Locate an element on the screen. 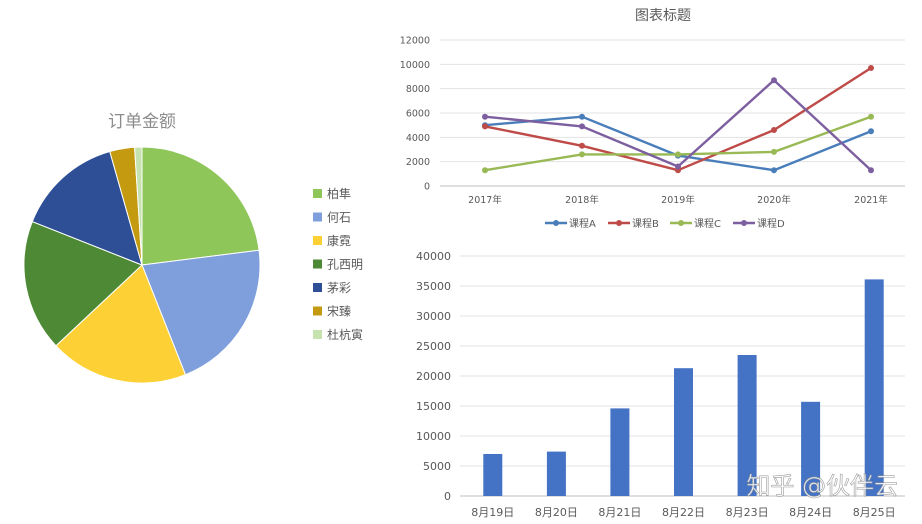 Image resolution: width=922 pixels, height=524 pixels. line-legend-label-3: 课程C is located at coordinates (707, 224).